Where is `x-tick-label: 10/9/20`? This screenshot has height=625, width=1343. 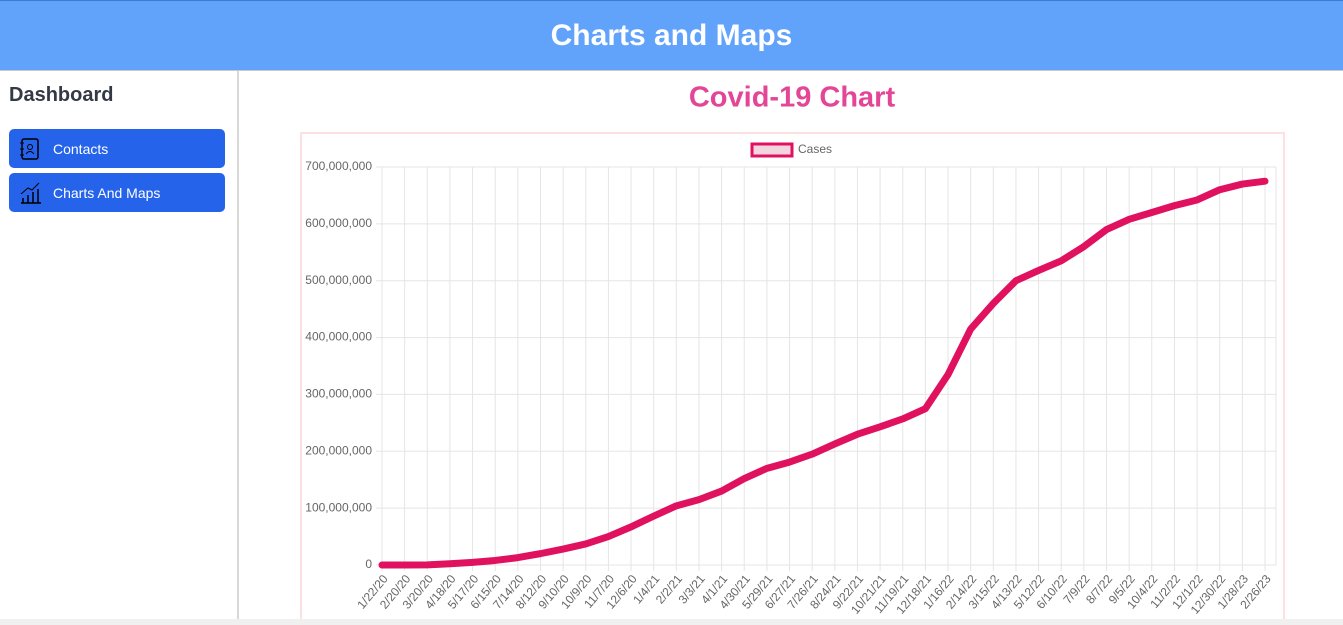
x-tick-label: 10/9/20 is located at coordinates (576, 592).